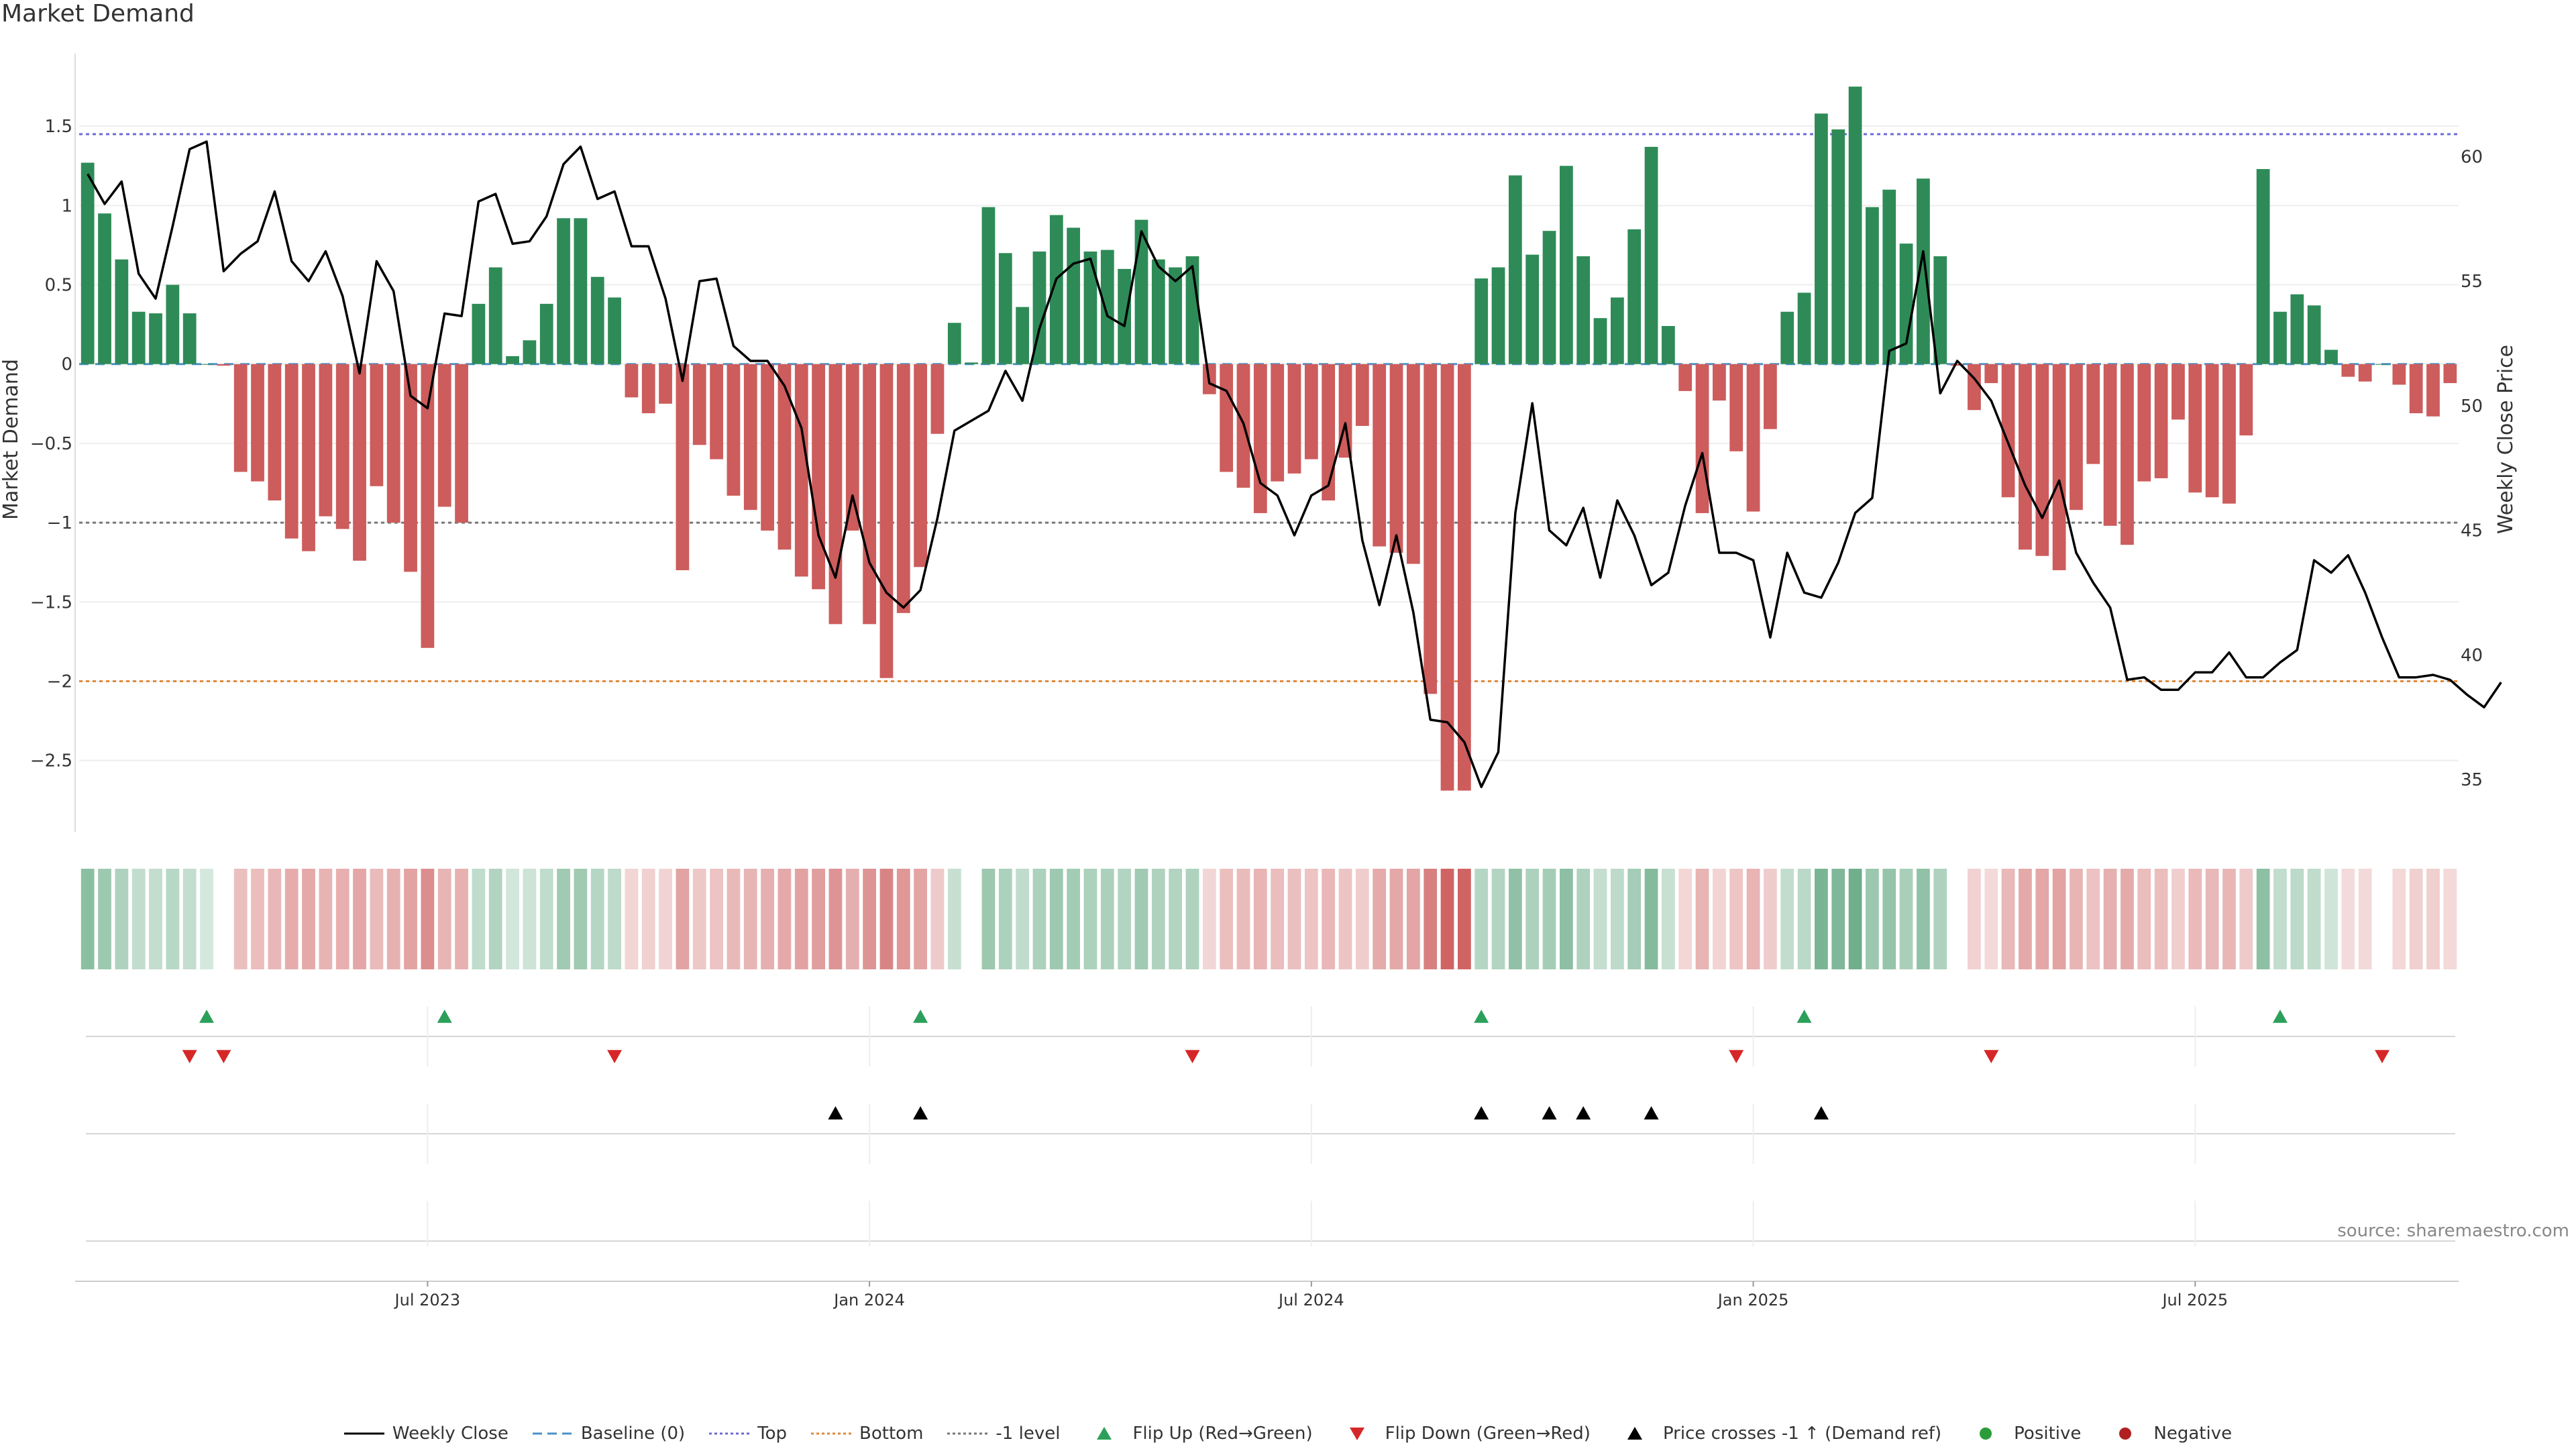 The height and width of the screenshot is (1449, 2576). Describe the element at coordinates (2472, 157) in the screenshot. I see `y2-tick-label: 60` at that location.